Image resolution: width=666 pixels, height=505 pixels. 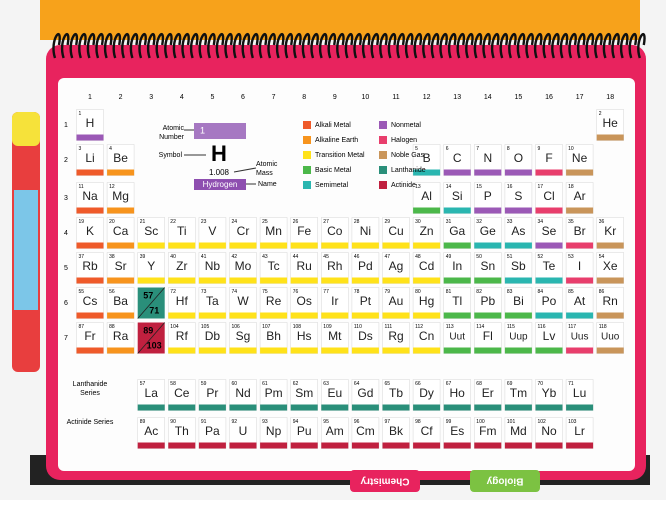 What do you see at coordinates (335, 431) in the screenshot?
I see `element-symbol: Am` at bounding box center [335, 431].